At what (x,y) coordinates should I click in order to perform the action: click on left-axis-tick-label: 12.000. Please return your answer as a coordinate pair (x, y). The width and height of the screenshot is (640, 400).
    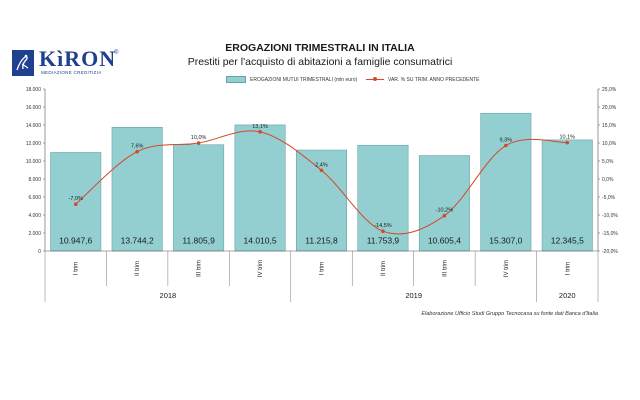
    Looking at the image, I should click on (34, 144).